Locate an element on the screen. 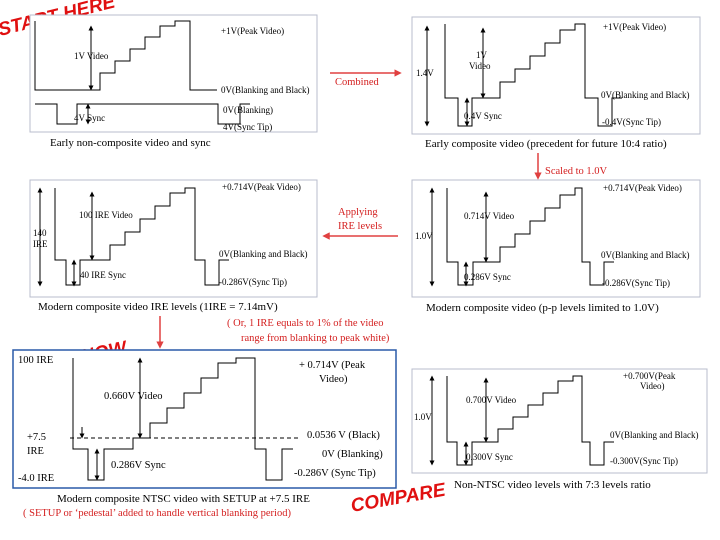 This screenshot has height=540, width=720. p4-black-label: 0V(Blanking and Black) is located at coordinates (645, 255).